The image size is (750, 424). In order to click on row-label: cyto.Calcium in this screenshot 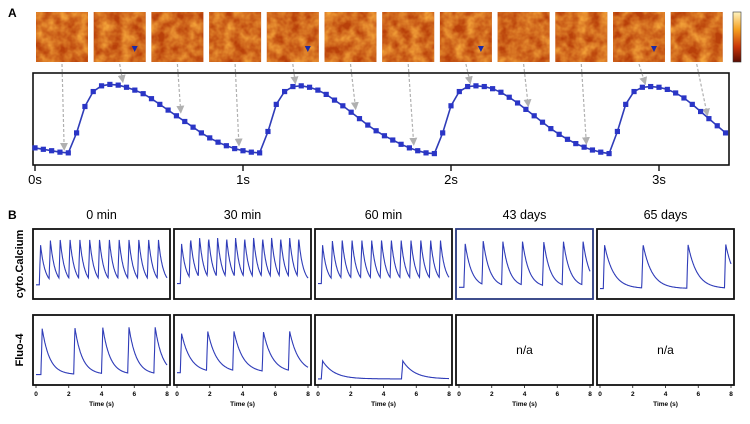, I will do `click(20, 264)`.